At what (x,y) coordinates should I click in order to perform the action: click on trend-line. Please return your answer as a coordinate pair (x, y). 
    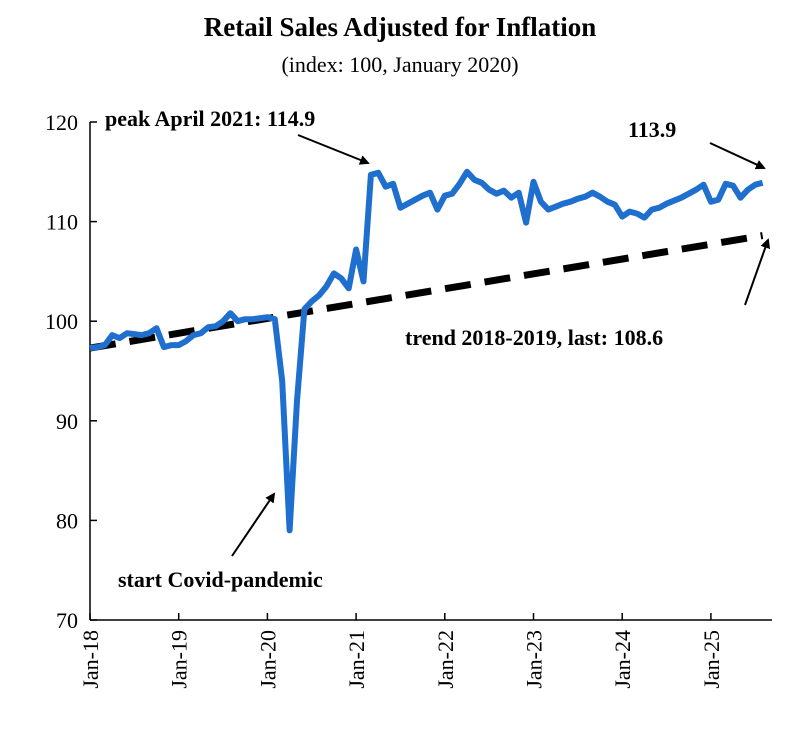
    Looking at the image, I should click on (426, 292).